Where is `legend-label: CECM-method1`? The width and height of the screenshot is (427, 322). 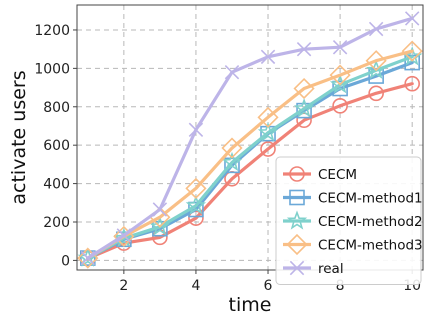
legend-label: CECM-method1 is located at coordinates (370, 199).